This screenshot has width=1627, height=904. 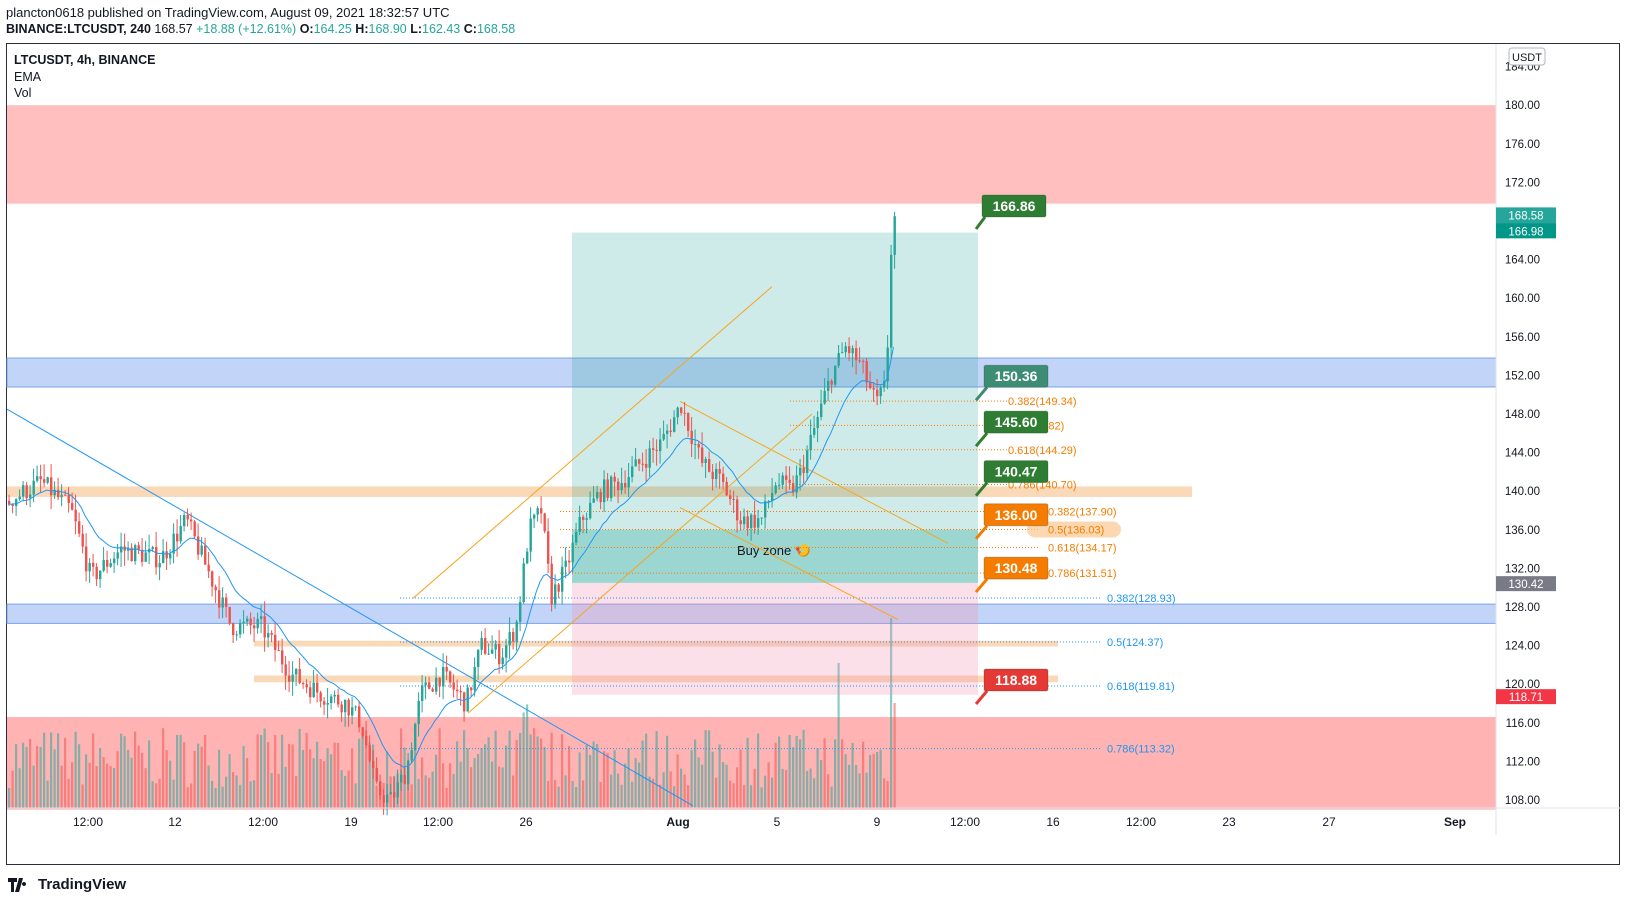 I want to click on target-pointer, so click(x=981, y=489).